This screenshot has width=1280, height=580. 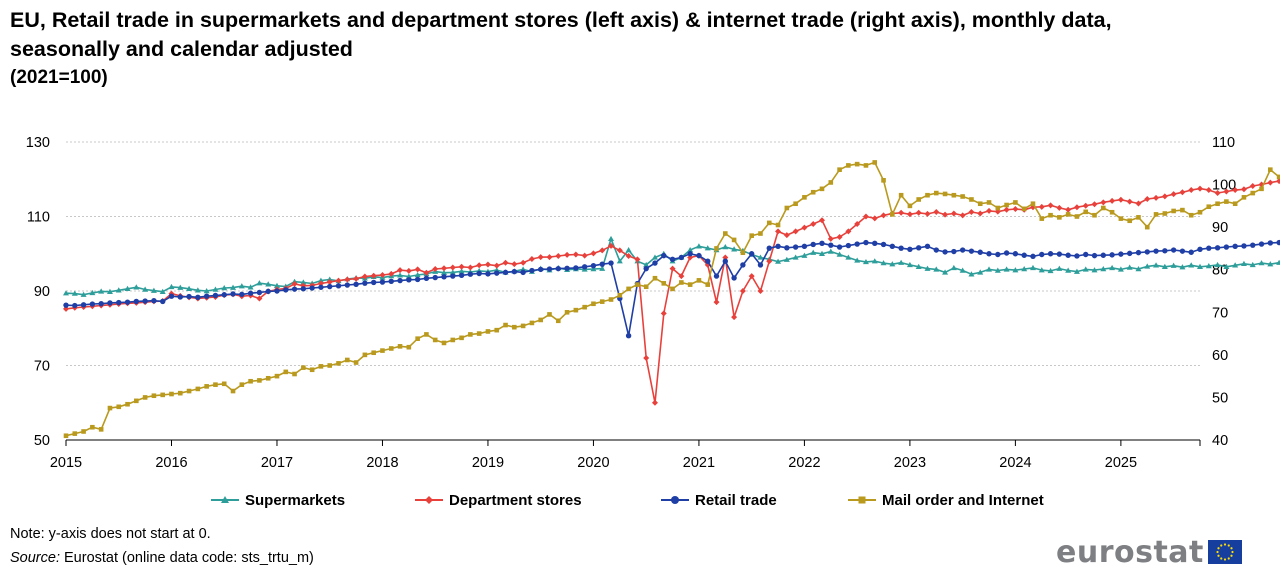 I want to click on left-tick-label: 50, so click(x=42, y=441).